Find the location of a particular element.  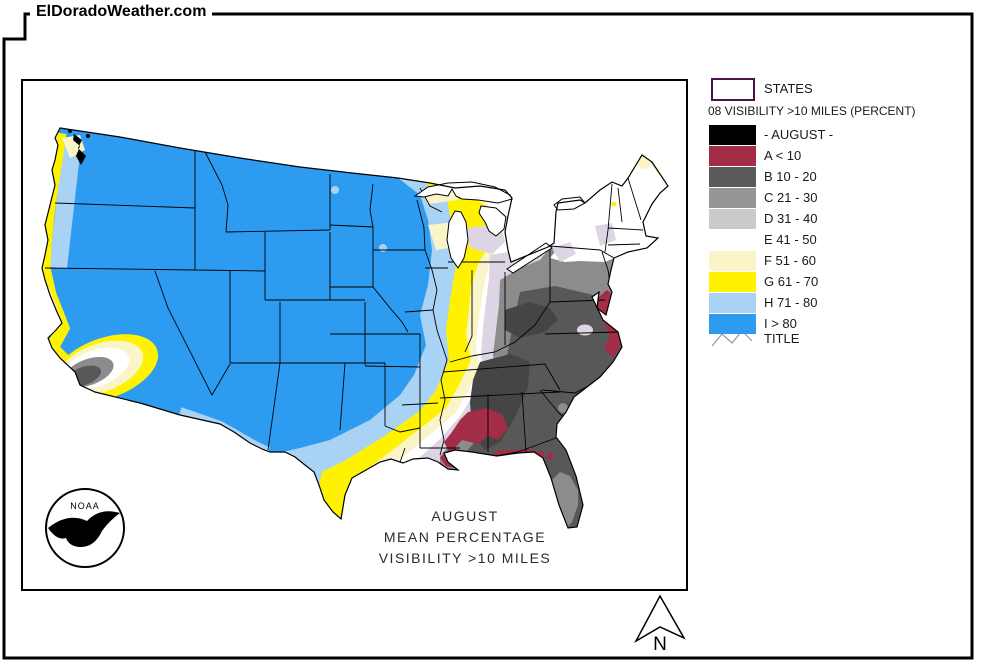

speck-montana is located at coordinates (335, 190).